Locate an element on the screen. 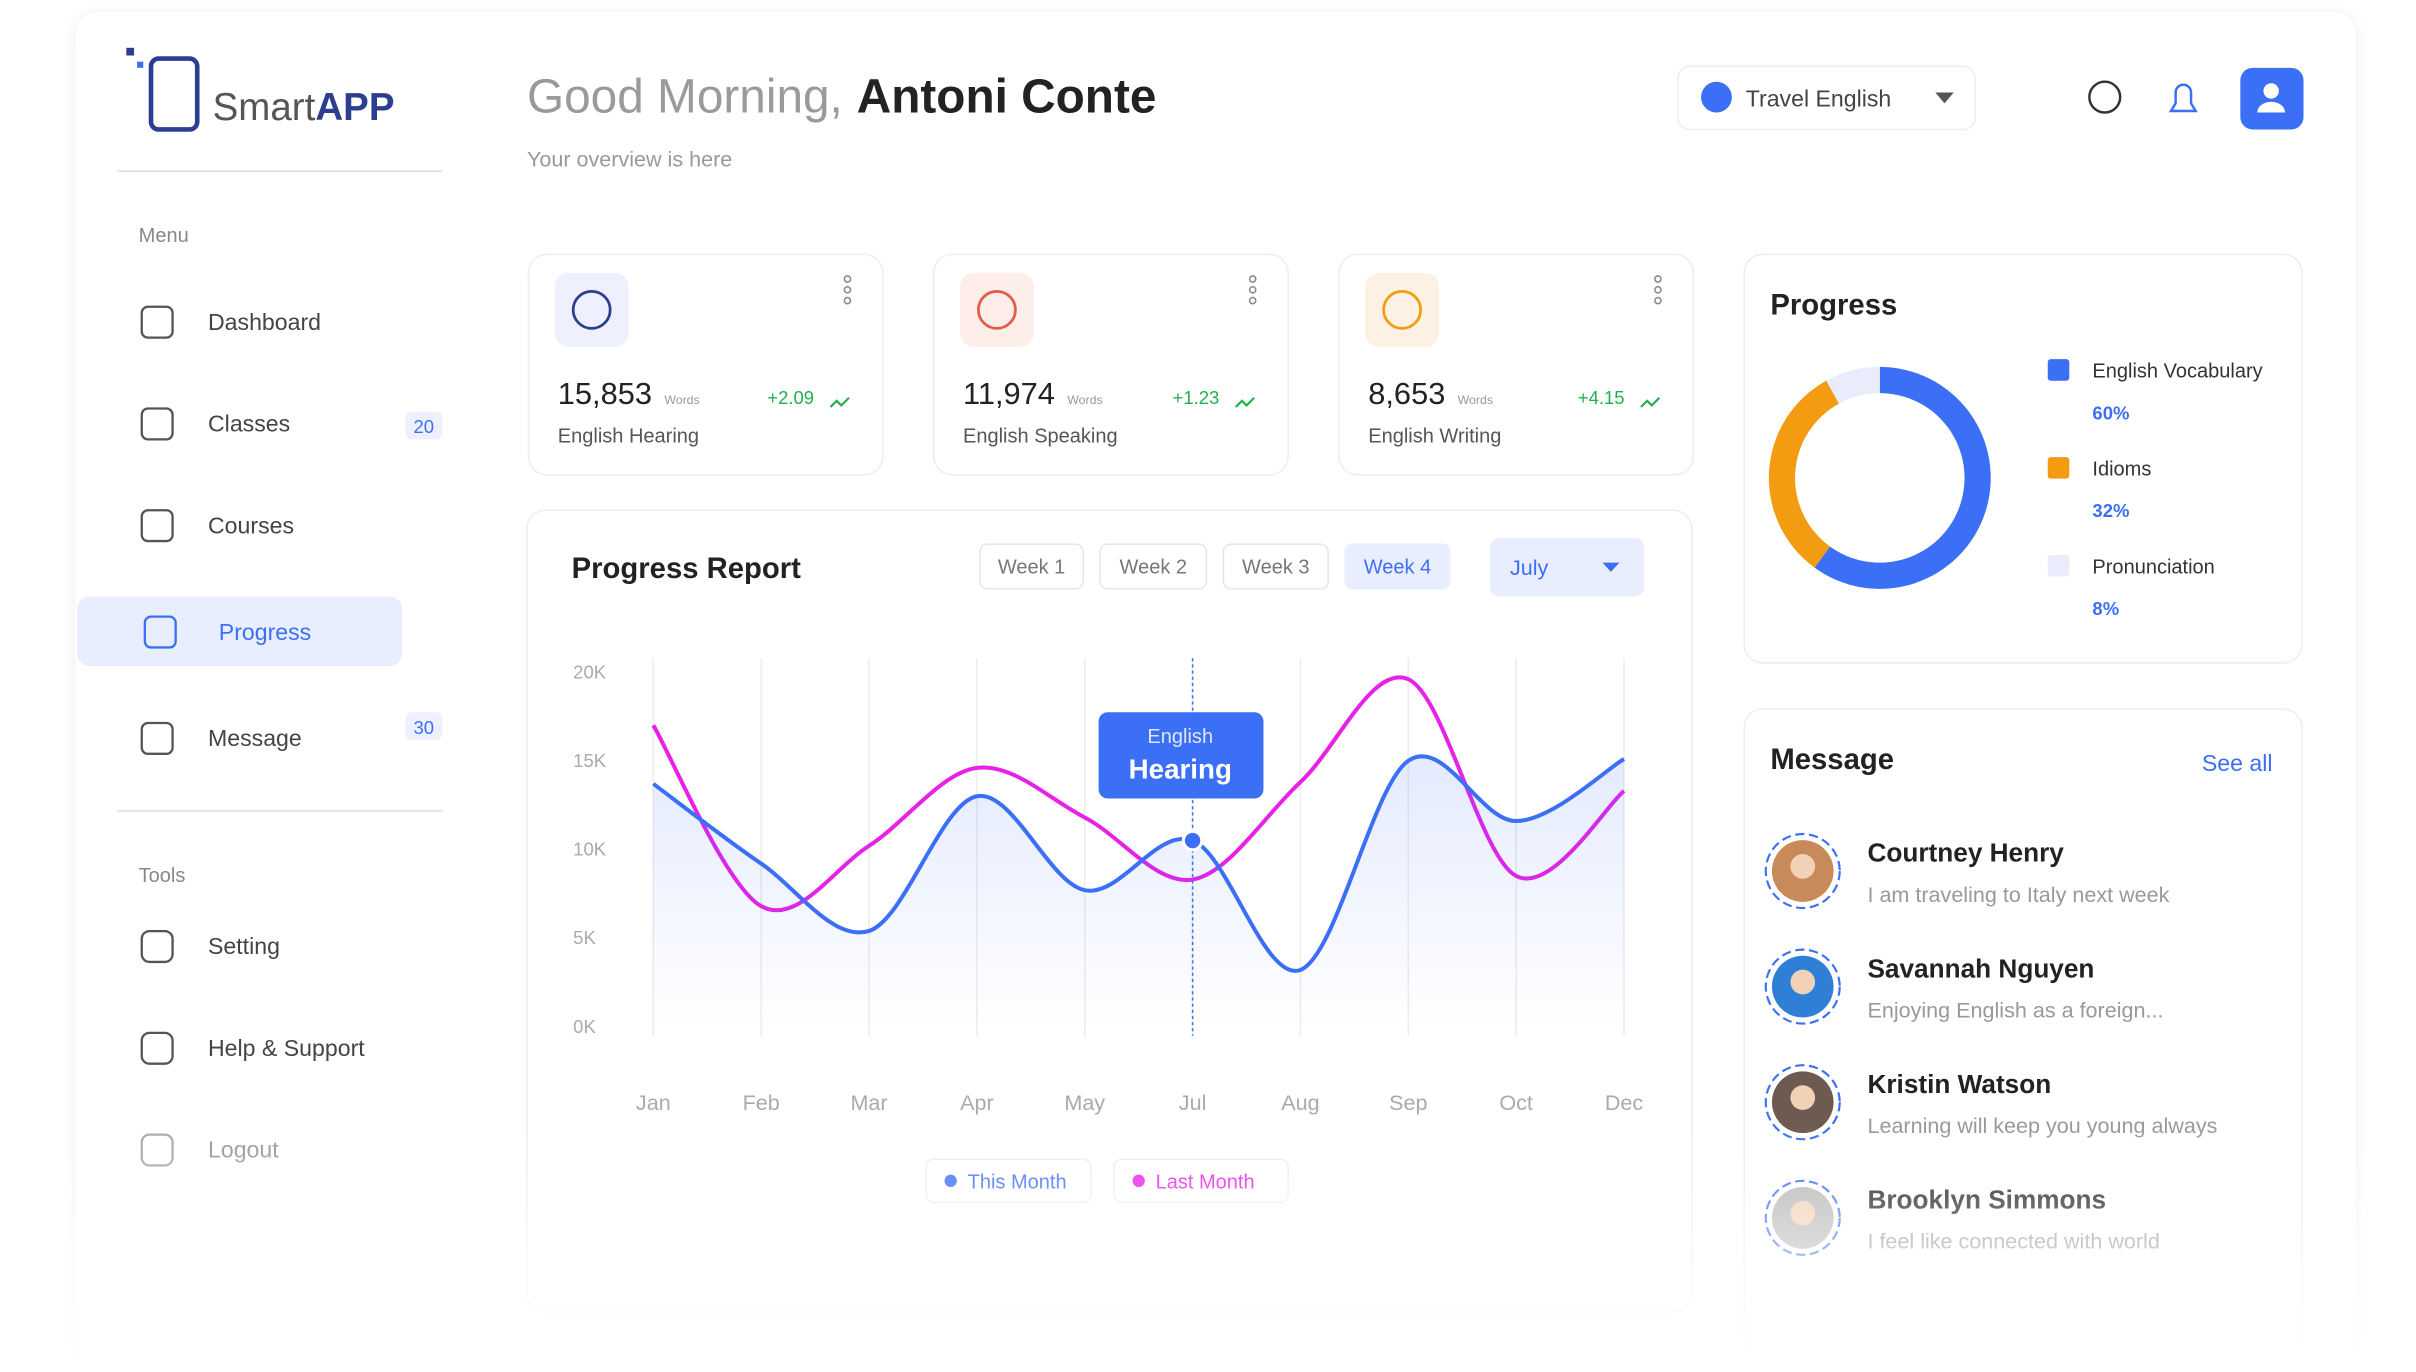 Image resolution: width=2416 pixels, height=1372 pixels. stat-label: English Hearing is located at coordinates (628, 436).